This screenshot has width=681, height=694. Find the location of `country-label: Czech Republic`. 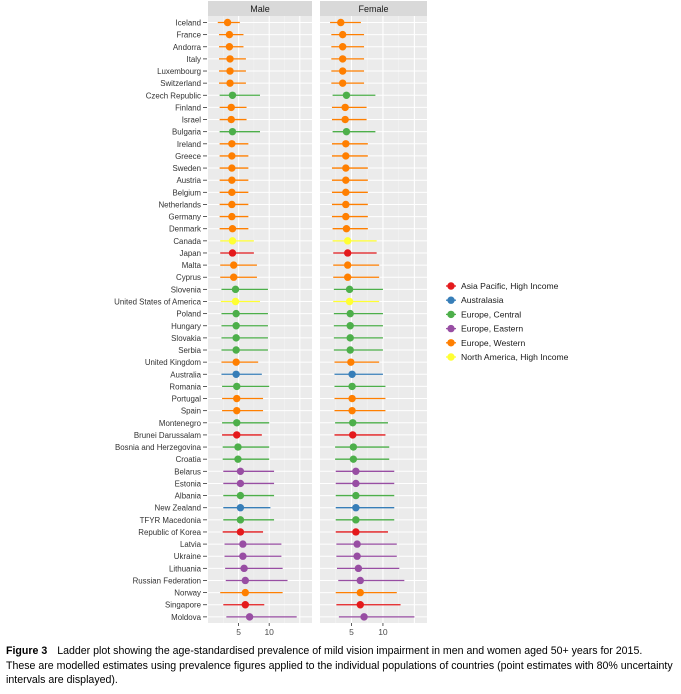

country-label: Czech Republic is located at coordinates (173, 95).